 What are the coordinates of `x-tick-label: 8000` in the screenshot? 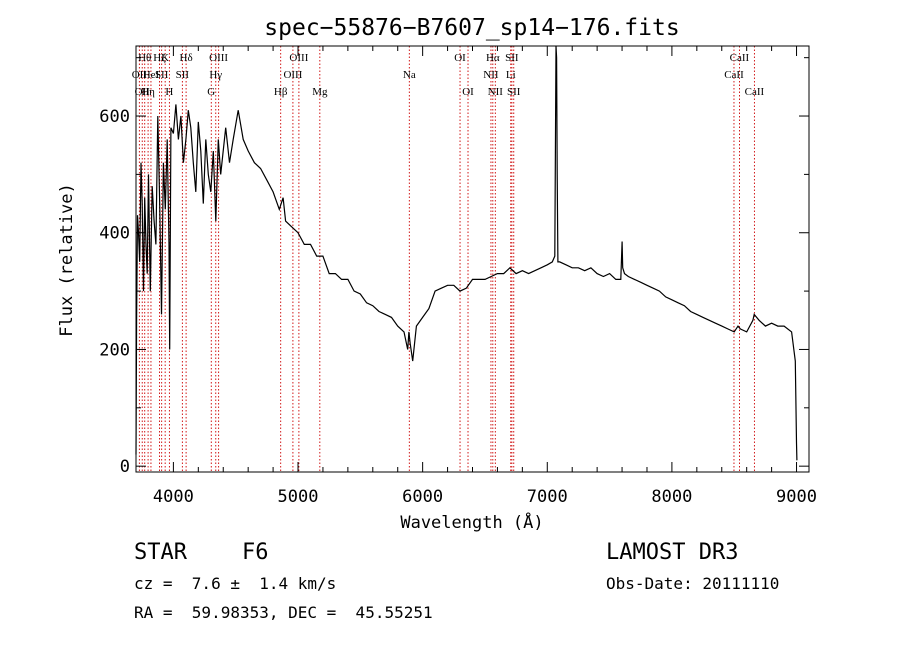 It's located at (671, 497).